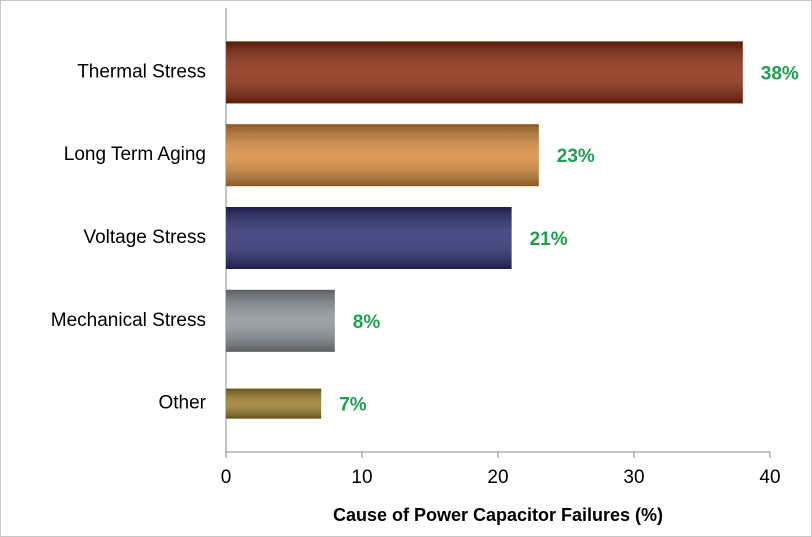 The height and width of the screenshot is (537, 812). What do you see at coordinates (361, 477) in the screenshot?
I see `x-tick-label: 10` at bounding box center [361, 477].